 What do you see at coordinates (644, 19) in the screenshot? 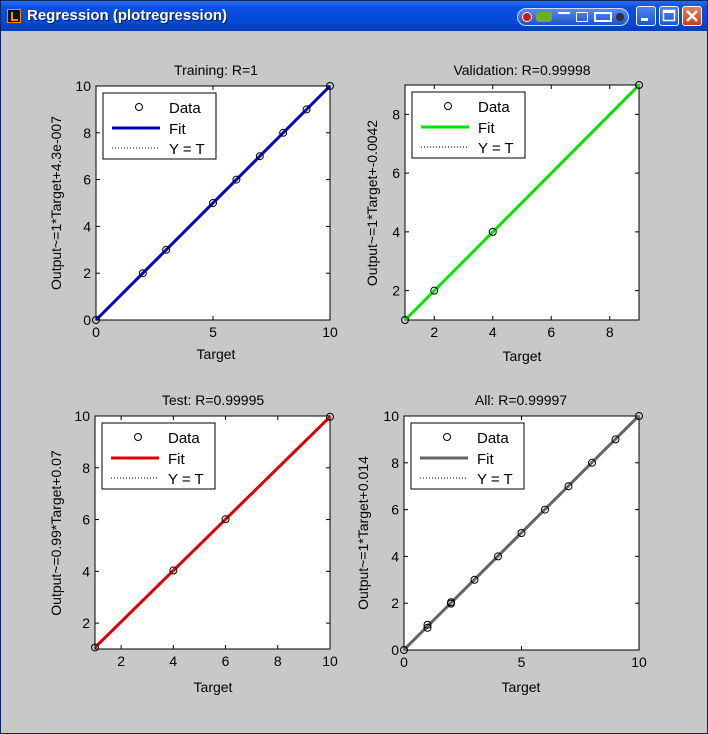
I see `minimize-icon` at bounding box center [644, 19].